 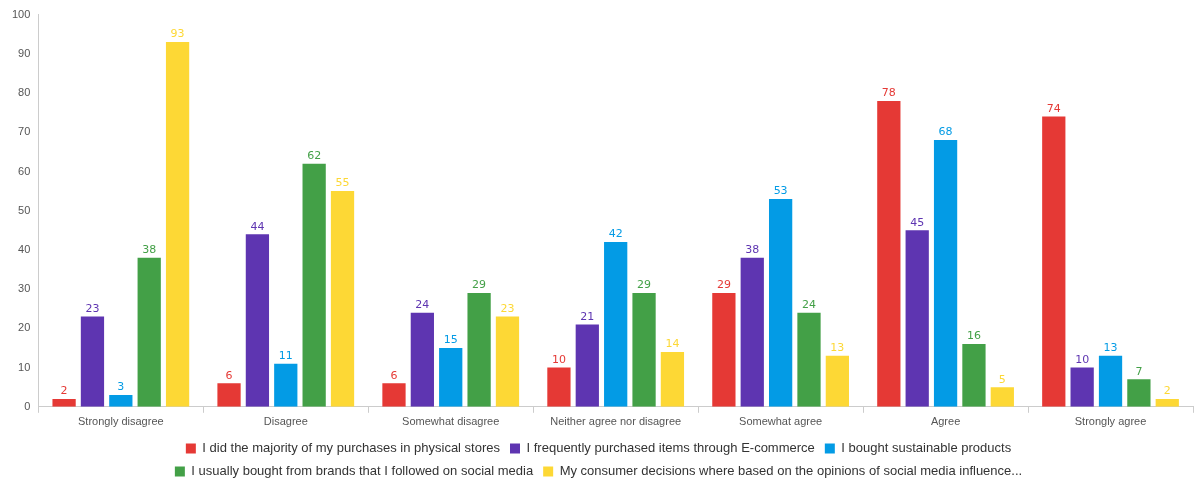 What do you see at coordinates (285, 421) in the screenshot?
I see `x-tick-label: Disagree` at bounding box center [285, 421].